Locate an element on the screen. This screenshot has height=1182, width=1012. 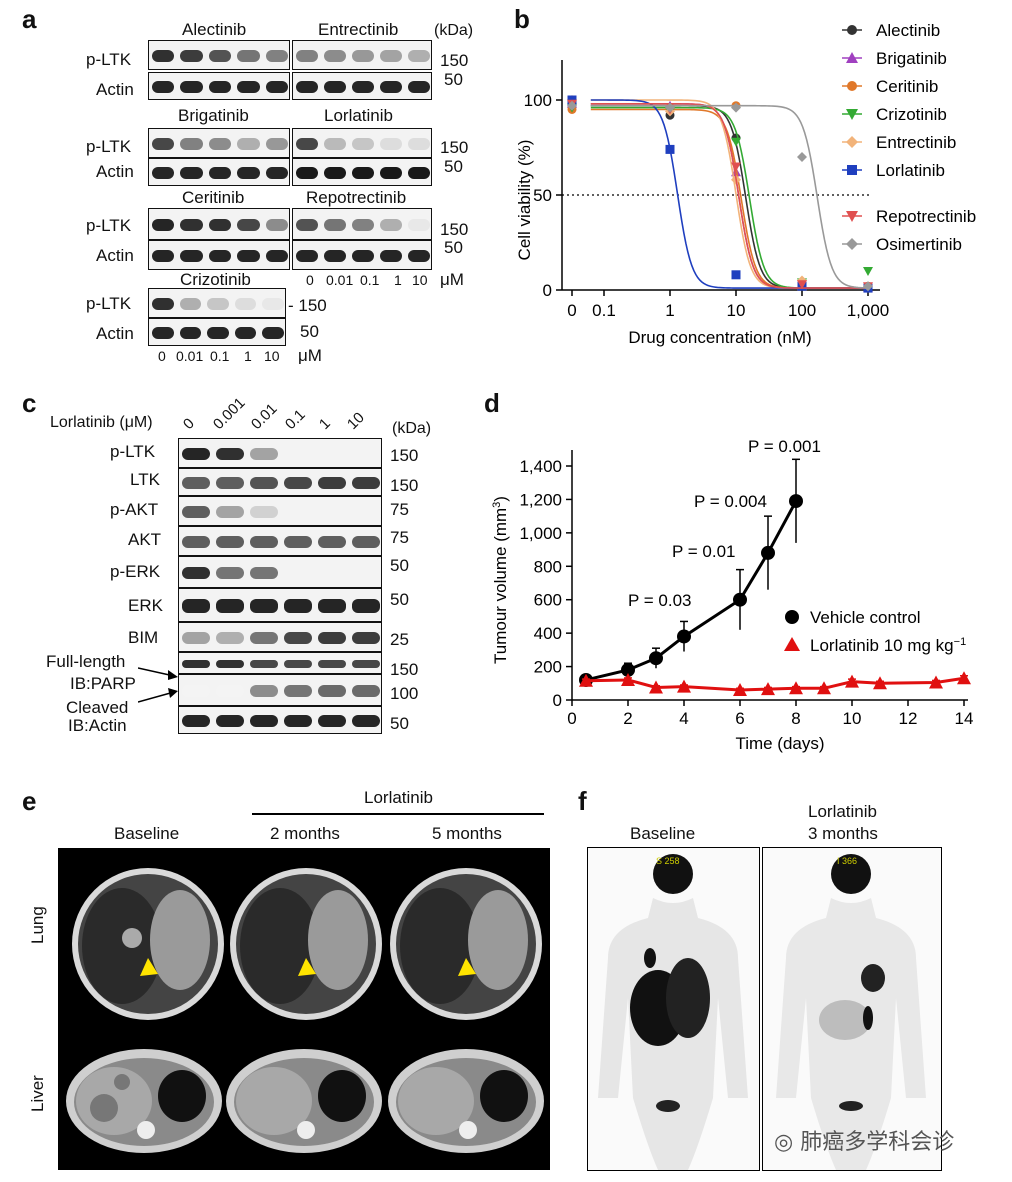
d-ytick: 400 is located at coordinates (548, 633).